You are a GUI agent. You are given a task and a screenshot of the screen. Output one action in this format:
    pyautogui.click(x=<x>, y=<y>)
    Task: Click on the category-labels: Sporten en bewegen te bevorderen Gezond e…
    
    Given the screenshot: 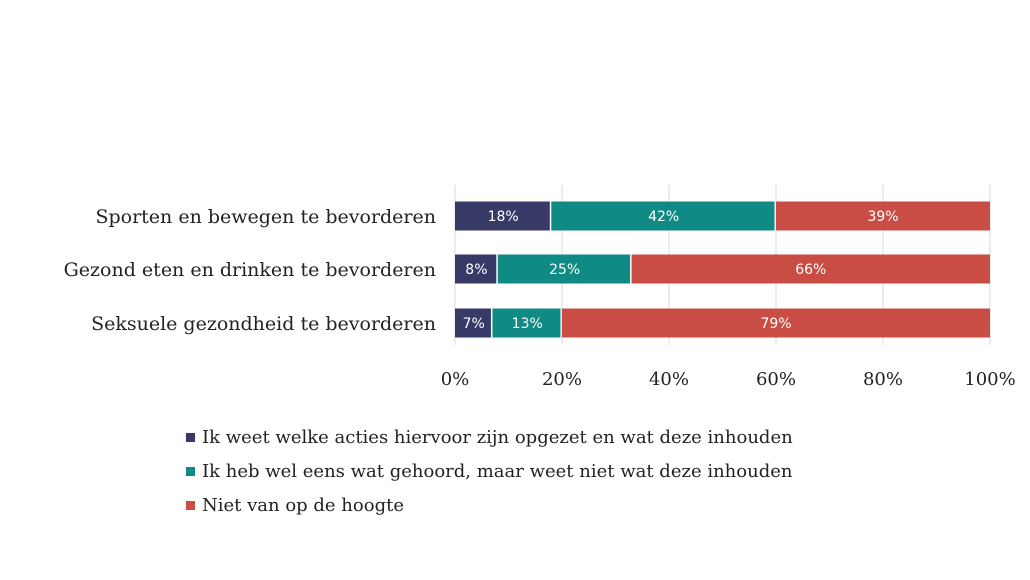 What is the action you would take?
    pyautogui.click(x=250, y=270)
    